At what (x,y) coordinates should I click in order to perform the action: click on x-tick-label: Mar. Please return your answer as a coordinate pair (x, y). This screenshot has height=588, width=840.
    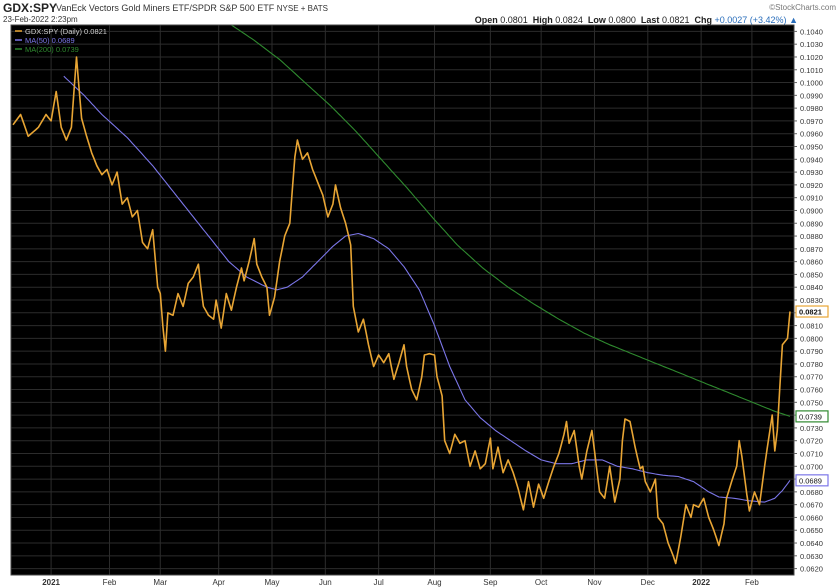
    Looking at the image, I should click on (160, 582).